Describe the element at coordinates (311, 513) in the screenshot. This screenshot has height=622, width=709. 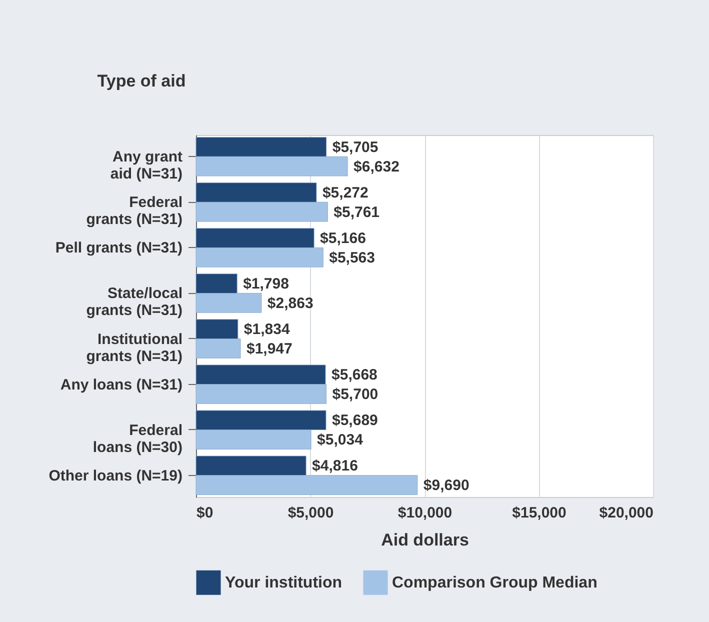
I see `x-tick-label: $5,000` at that location.